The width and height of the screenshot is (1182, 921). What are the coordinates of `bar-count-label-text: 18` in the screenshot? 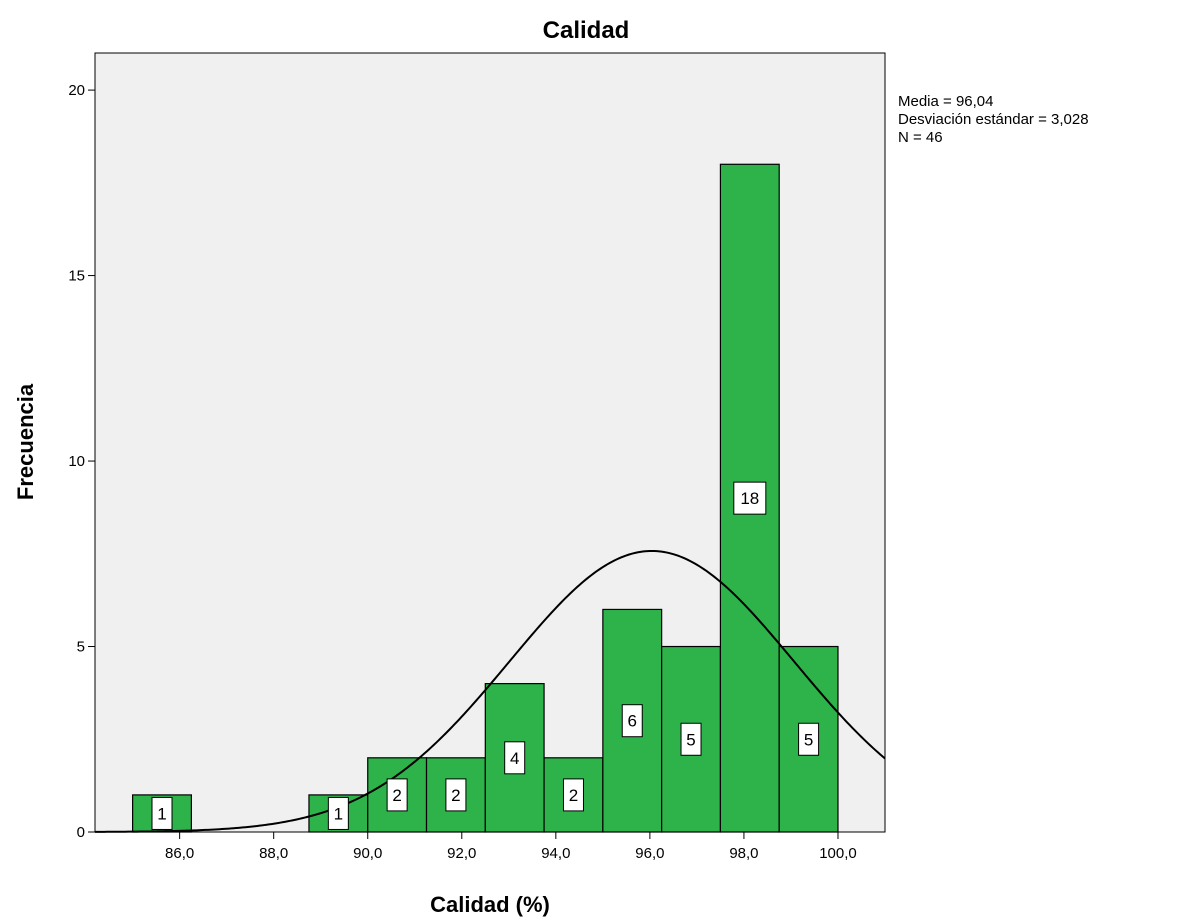 It's located at (749, 498).